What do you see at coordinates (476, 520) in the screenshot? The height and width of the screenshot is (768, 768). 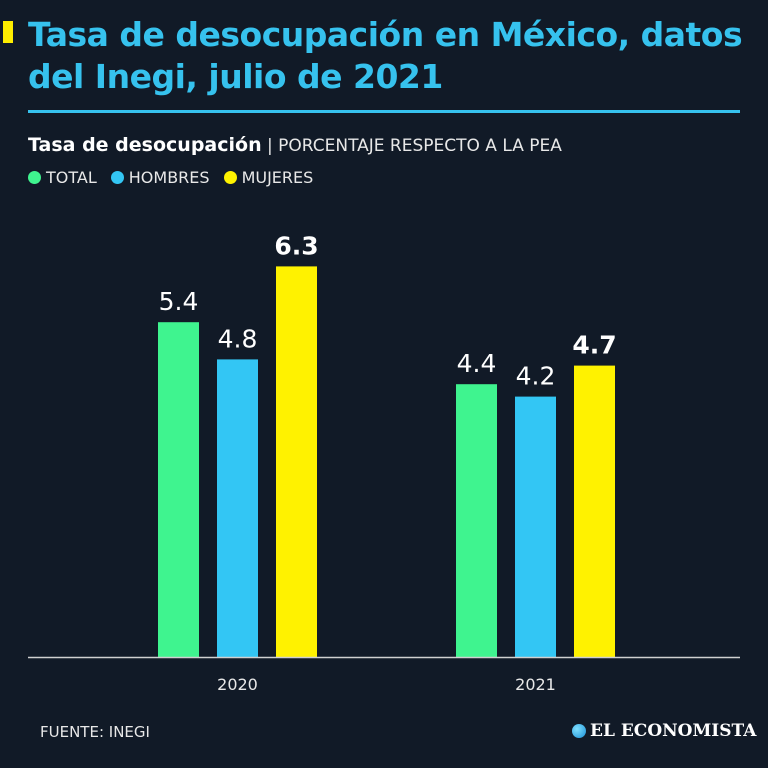 I see `bar-total-2021` at bounding box center [476, 520].